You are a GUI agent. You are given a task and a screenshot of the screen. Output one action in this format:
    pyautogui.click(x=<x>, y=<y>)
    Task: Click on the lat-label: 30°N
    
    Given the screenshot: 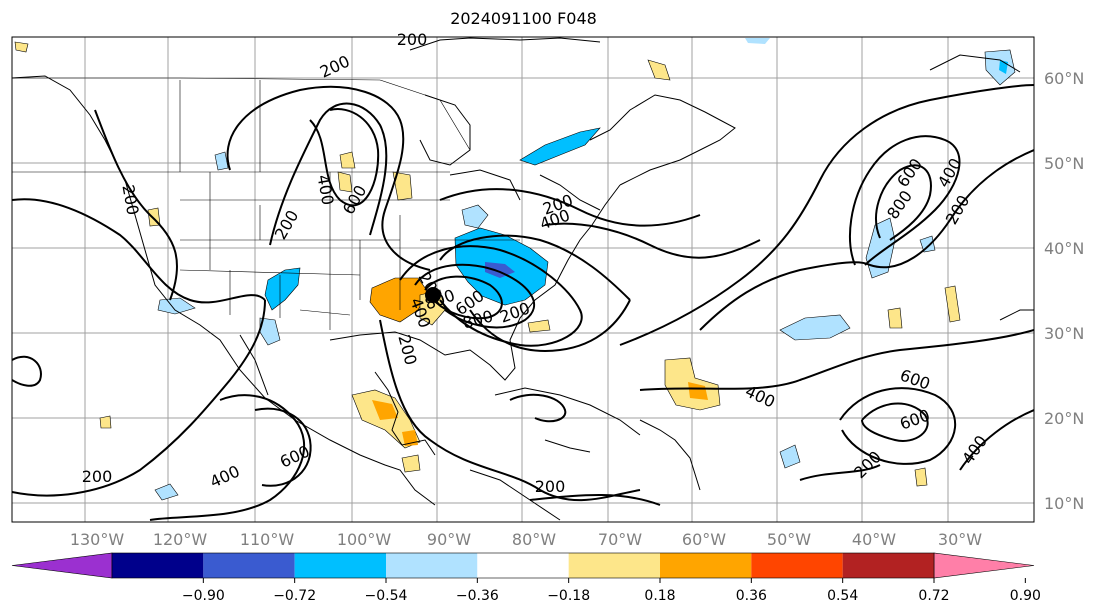 What is the action you would take?
    pyautogui.click(x=1064, y=333)
    